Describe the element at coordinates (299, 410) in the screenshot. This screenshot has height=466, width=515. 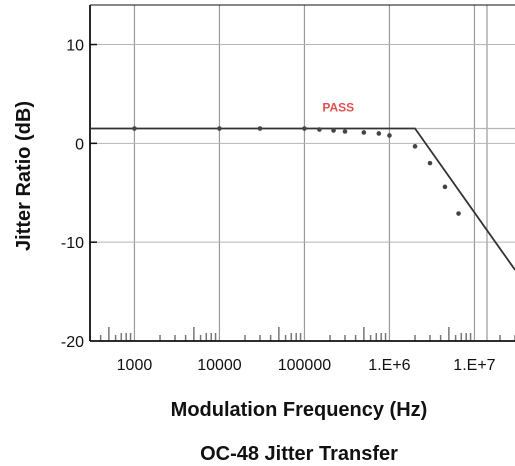
I see `x-axis-title: Modulation Frequency (Hz)` at that location.